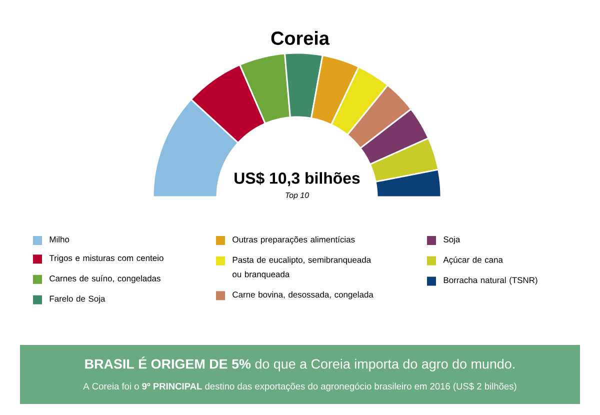  What do you see at coordinates (297, 179) in the screenshot?
I see `text: US$ 10,3 bilhões` at bounding box center [297, 179].